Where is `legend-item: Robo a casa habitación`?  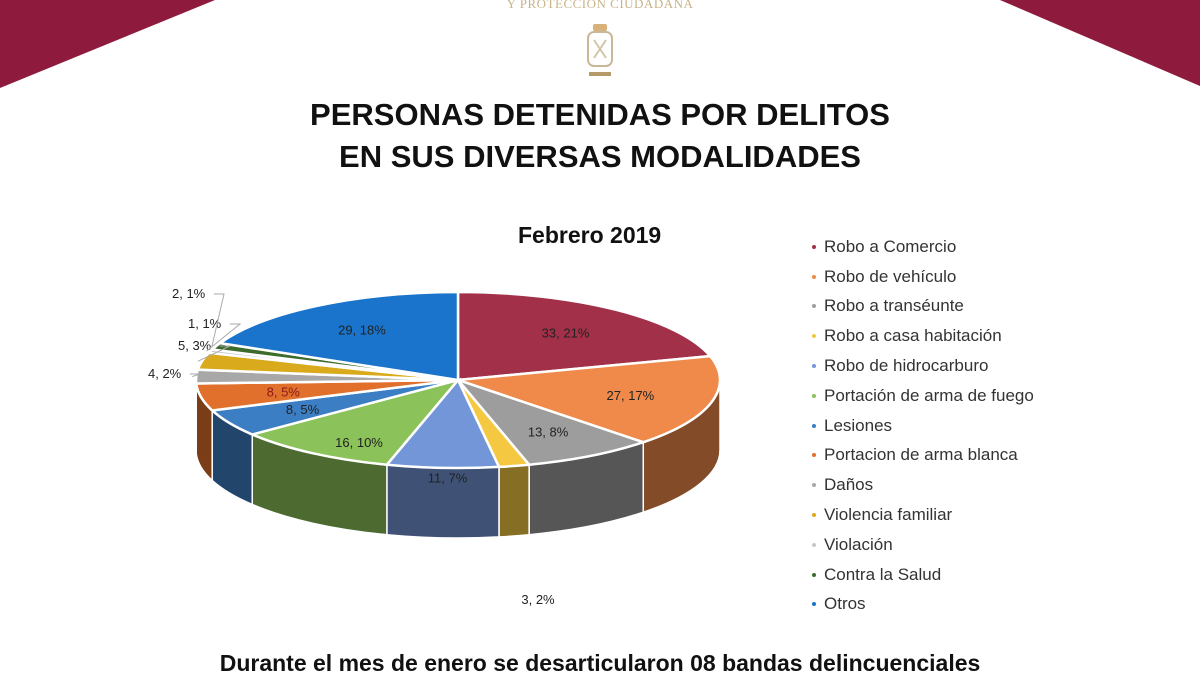
legend-item: Robo a casa habitación is located at coordinates (923, 336).